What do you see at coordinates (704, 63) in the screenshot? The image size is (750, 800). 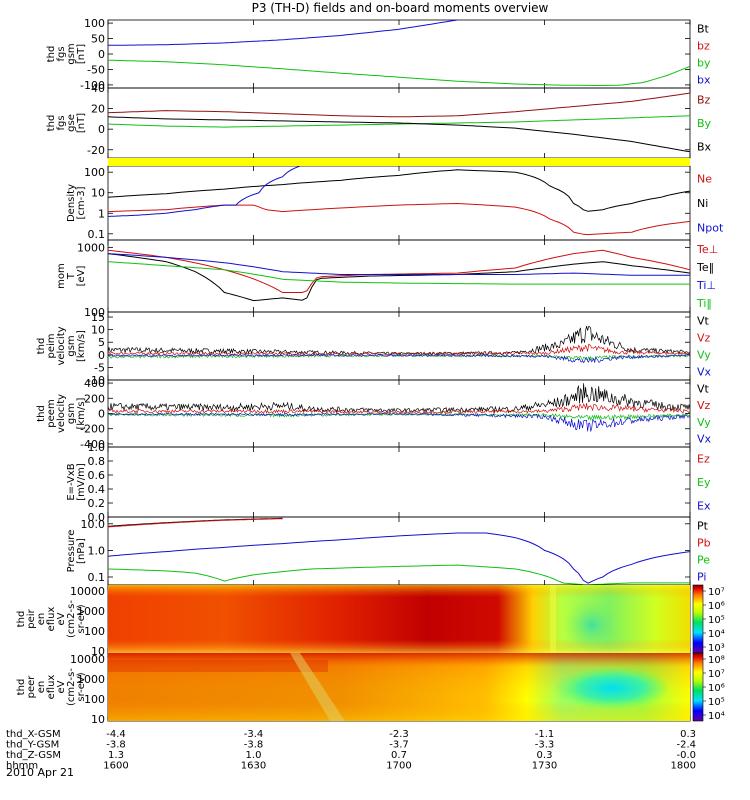 I see `legend-entry: by` at bounding box center [704, 63].